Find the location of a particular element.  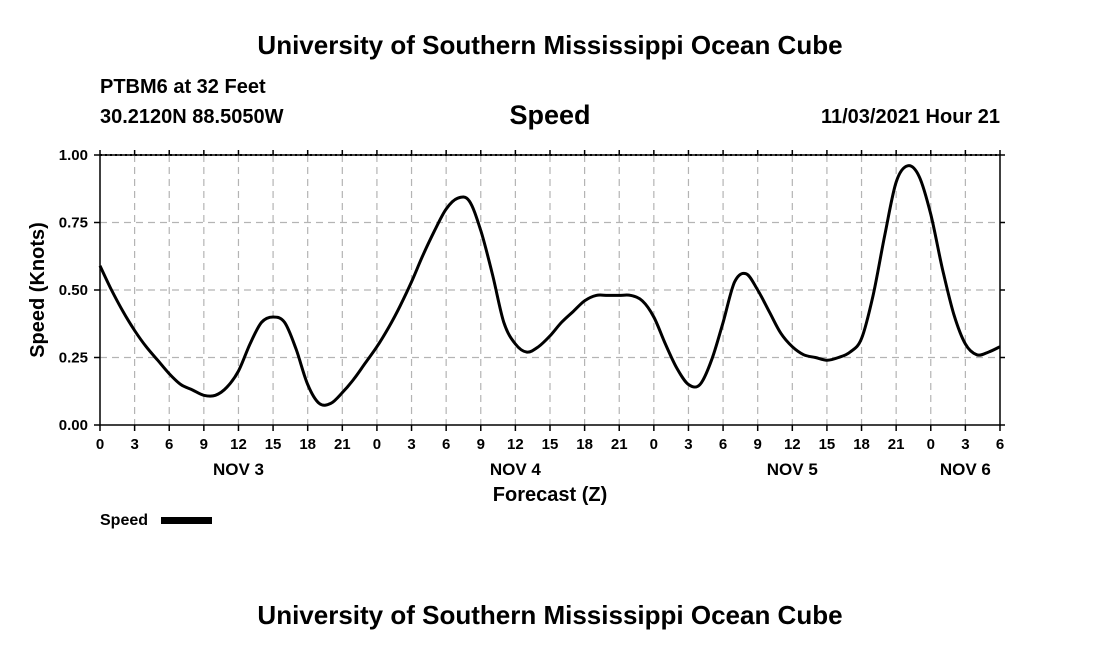

station-label: PTBM6 at 32 Feet is located at coordinates (183, 87).